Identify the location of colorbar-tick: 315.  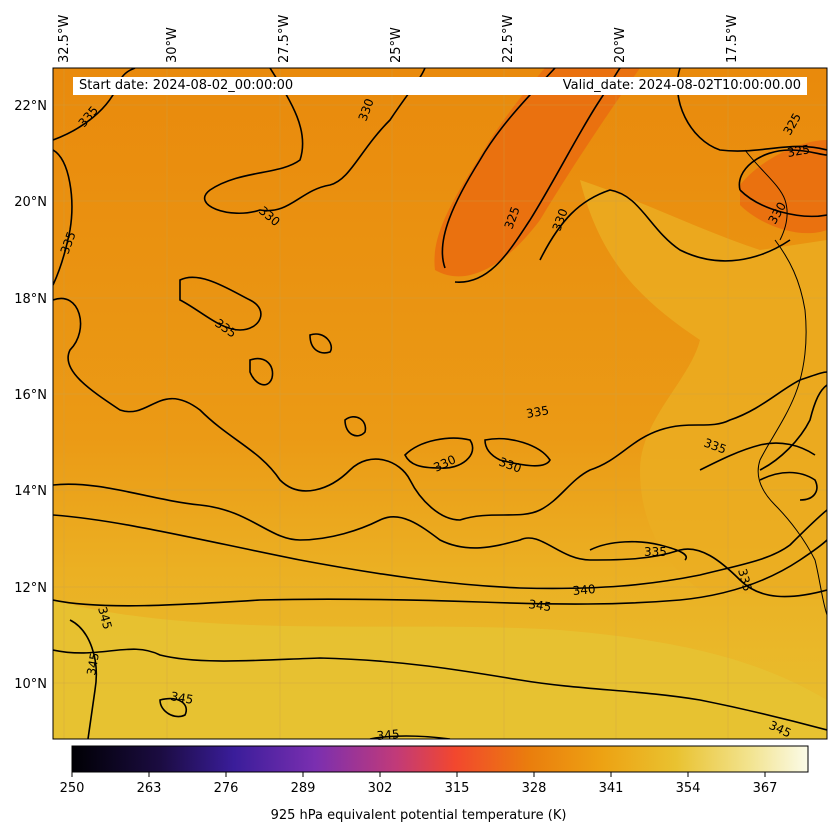
(457, 788).